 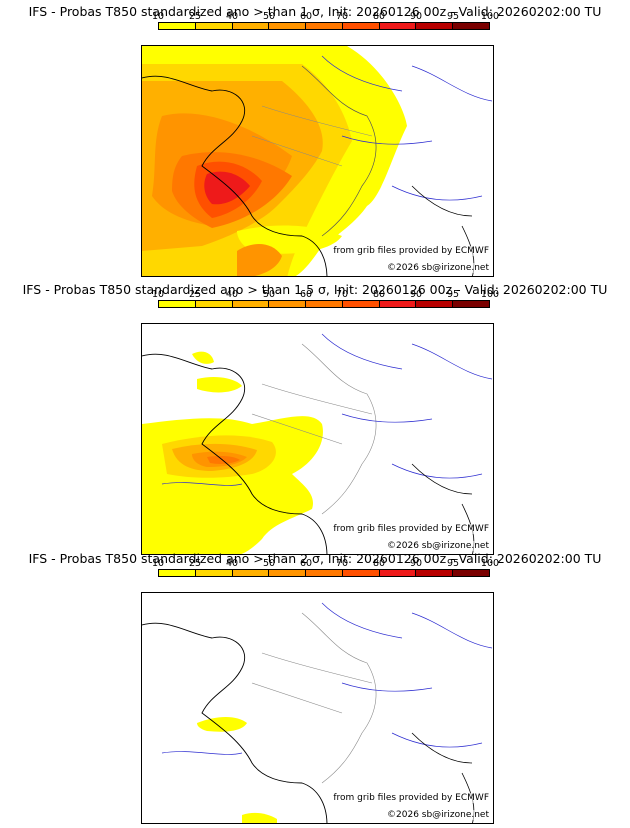 I want to click on prob-area-10-south, so click(x=259, y=817).